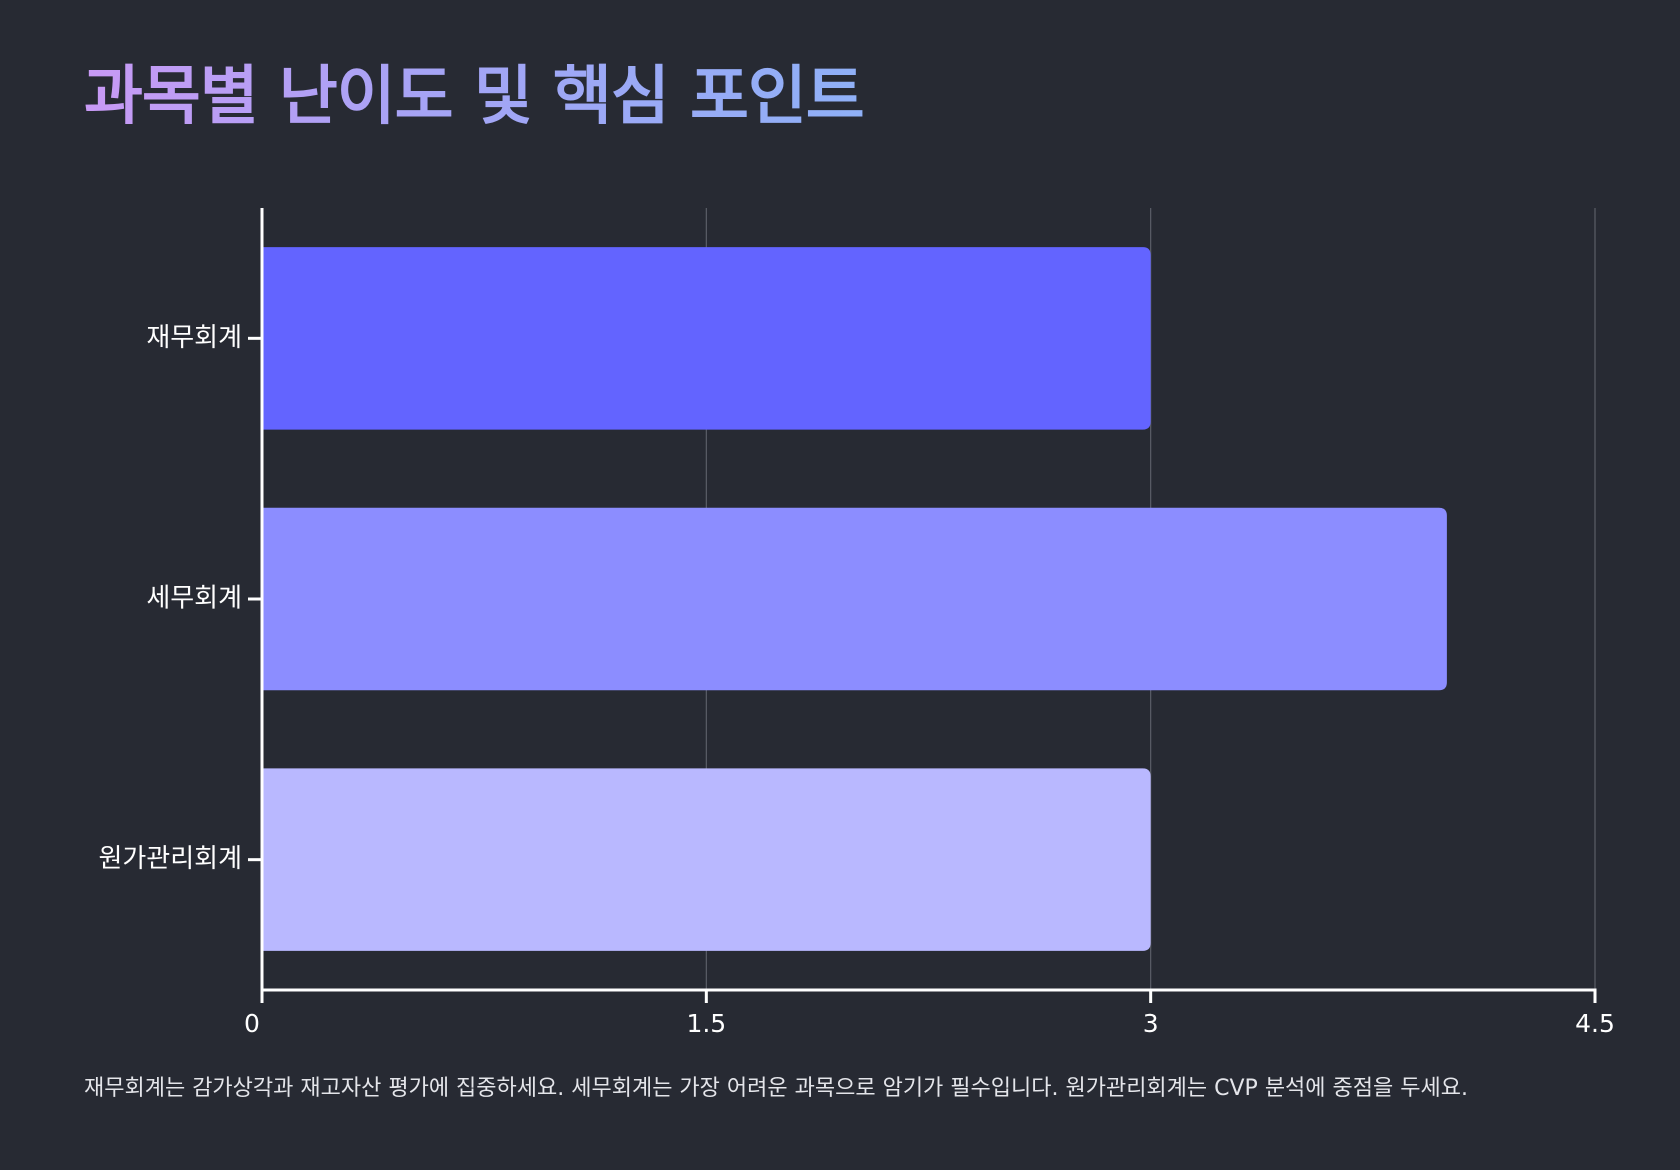 Image resolution: width=1680 pixels, height=1170 pixels. Describe the element at coordinates (1151, 1023) in the screenshot. I see `x-tick-label: 3` at that location.